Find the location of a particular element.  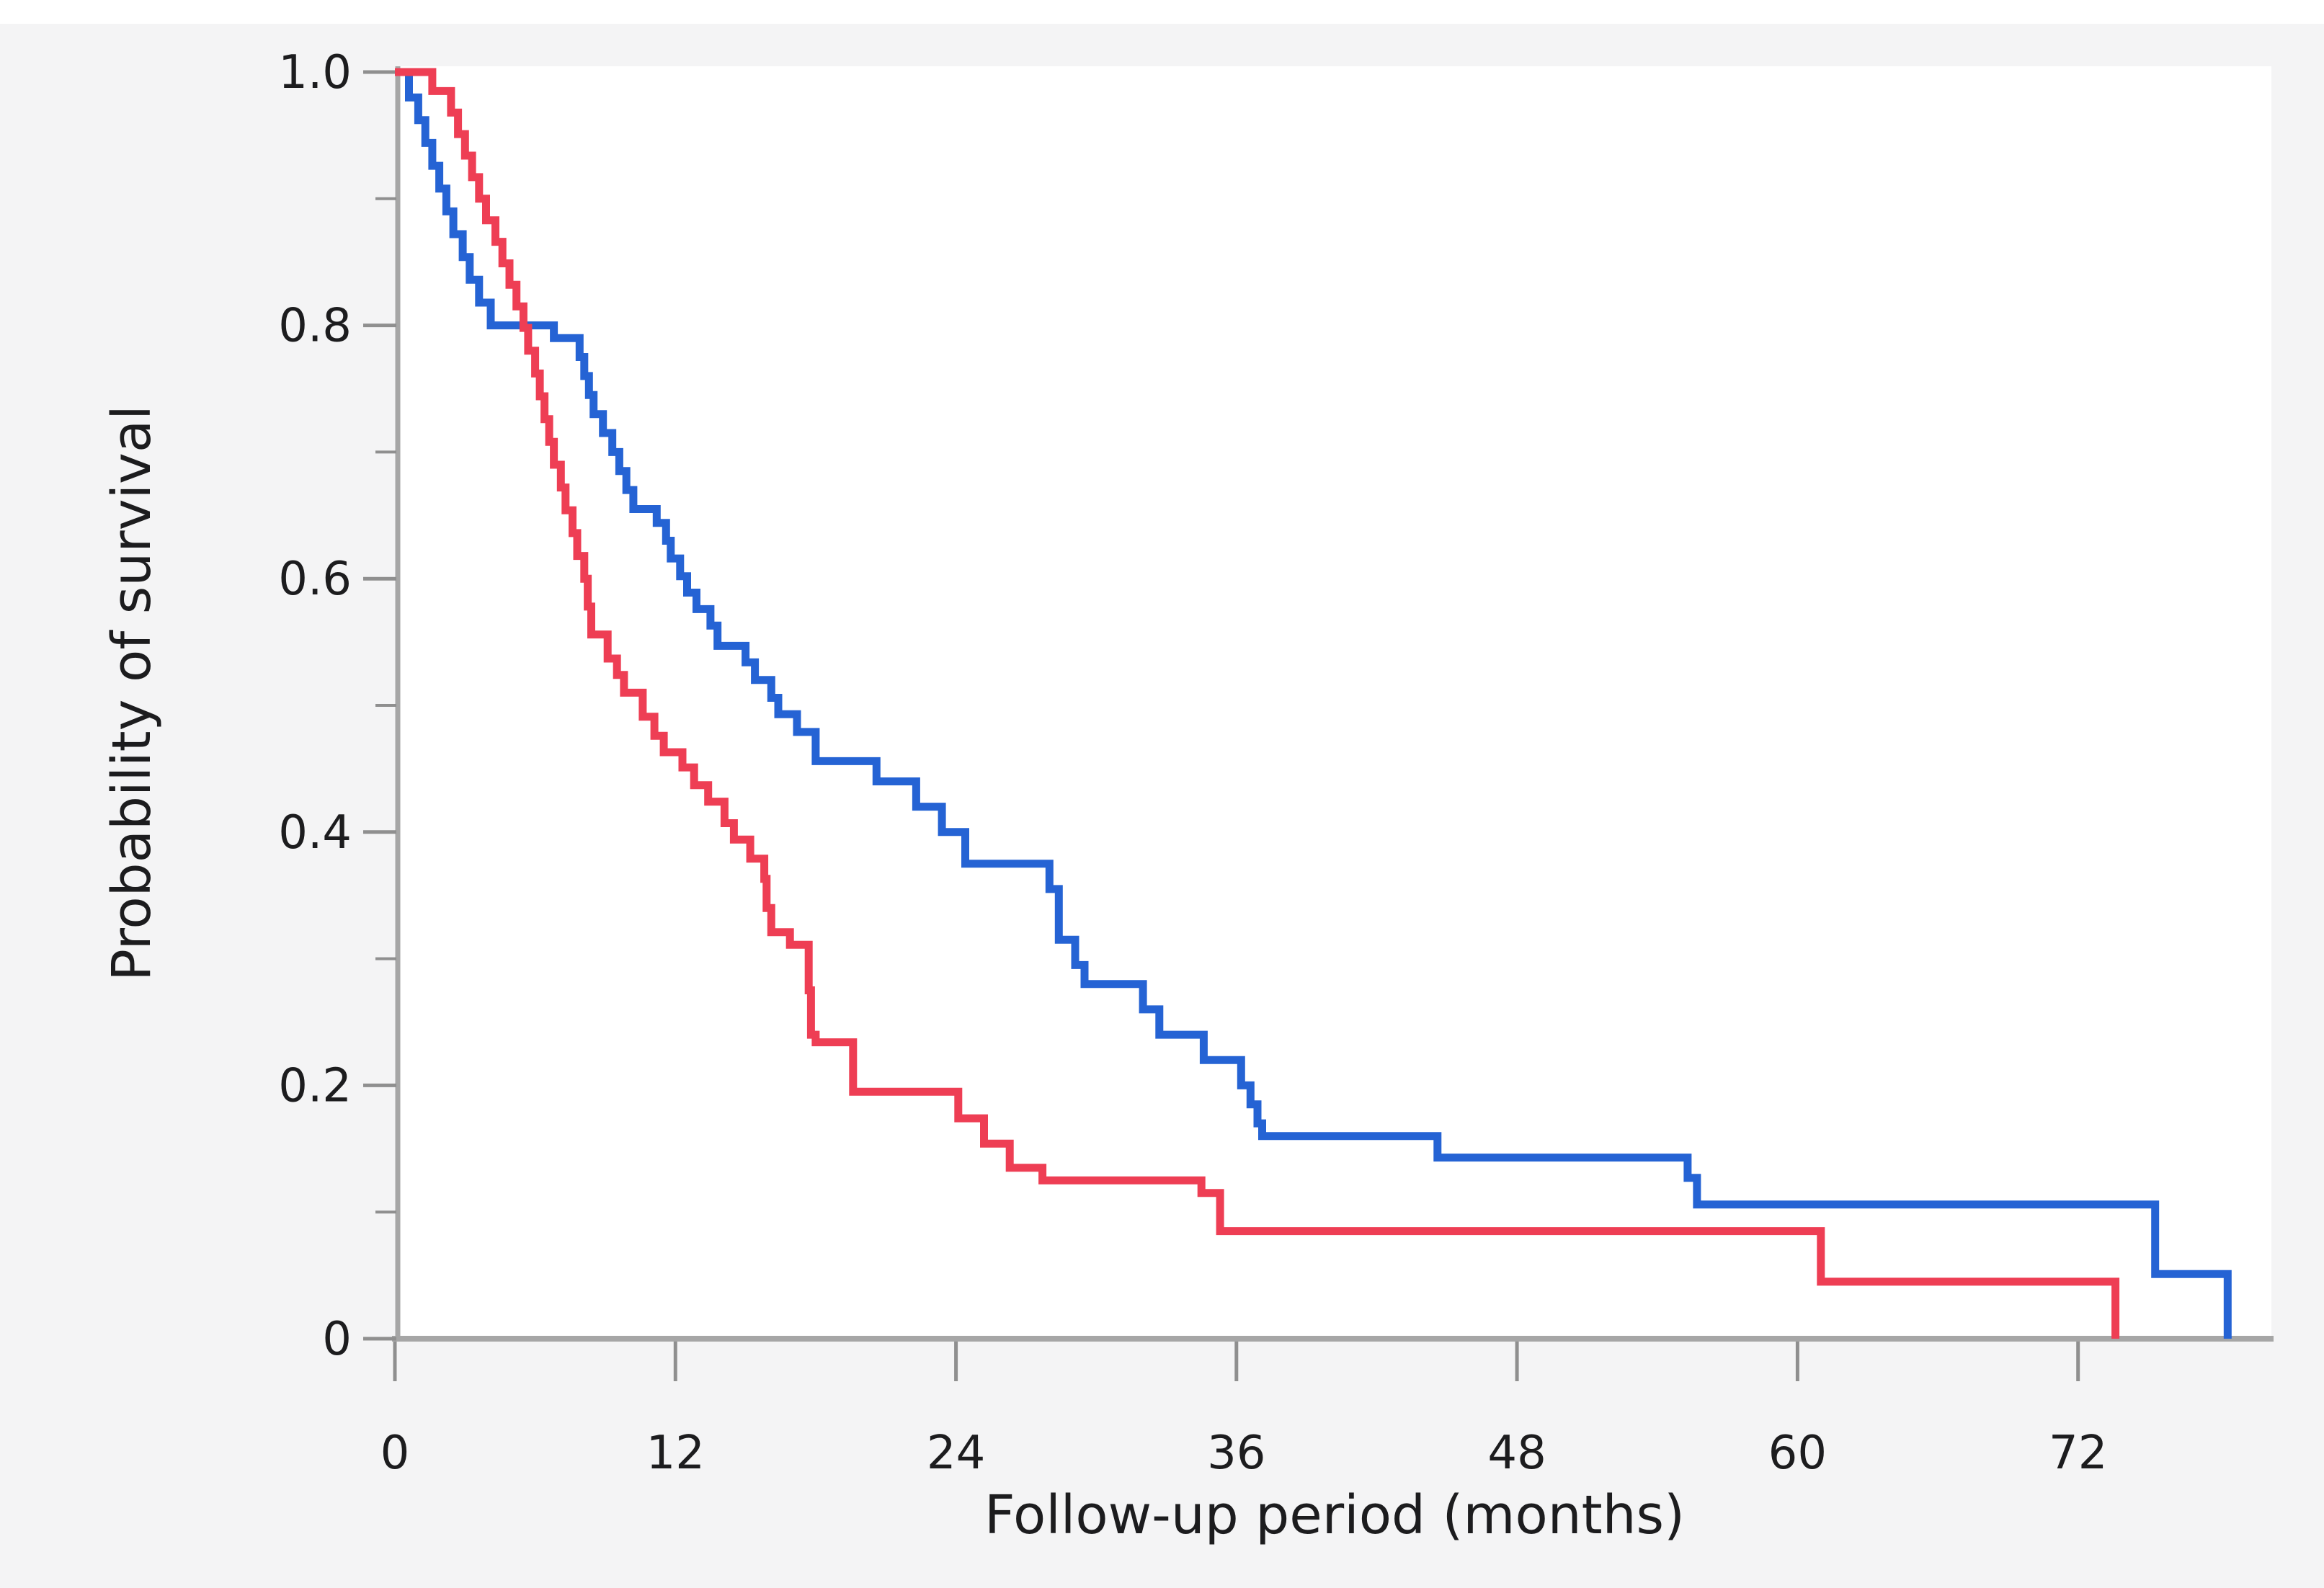

y-tick-label: 0.8 is located at coordinates (315, 326).